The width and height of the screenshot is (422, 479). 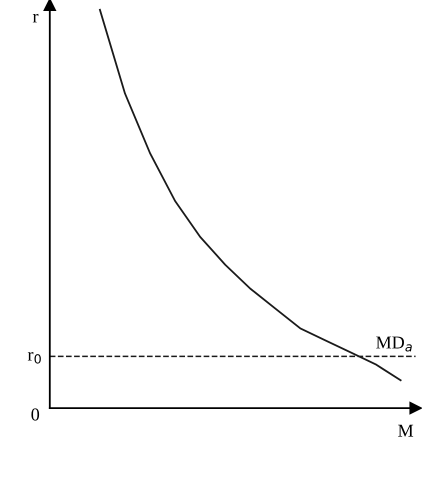 What do you see at coordinates (35, 18) in the screenshot?
I see `y-axis-title: r` at bounding box center [35, 18].